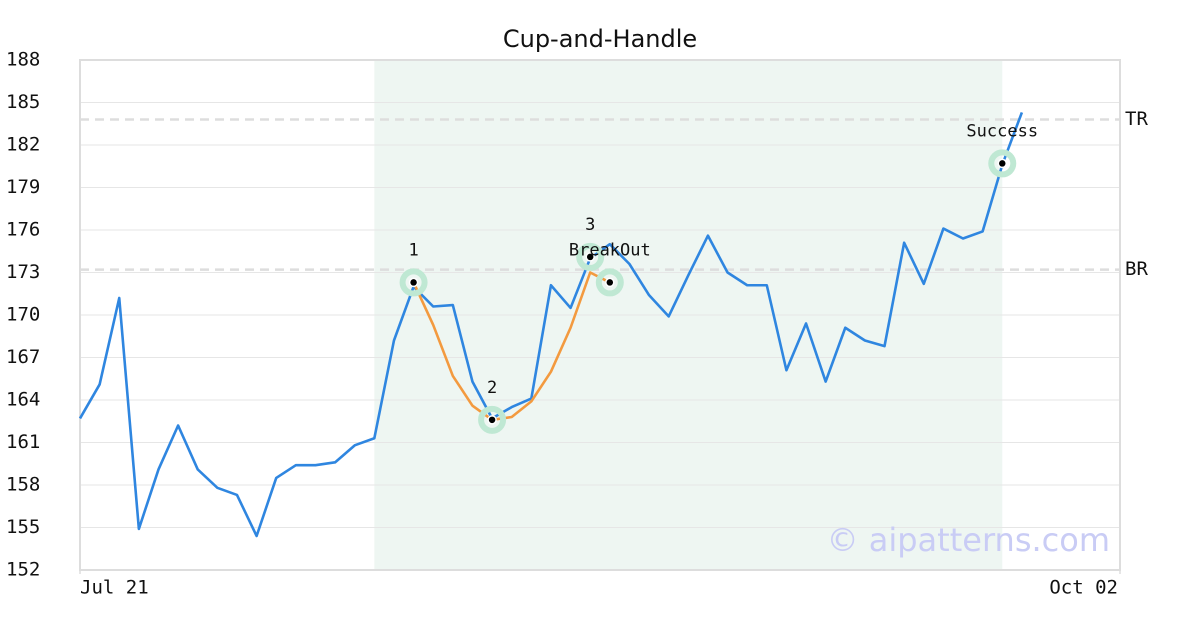 The image size is (1200, 630). Describe the element at coordinates (114, 588) in the screenshot. I see `x-tick-label: Jul 21` at that location.